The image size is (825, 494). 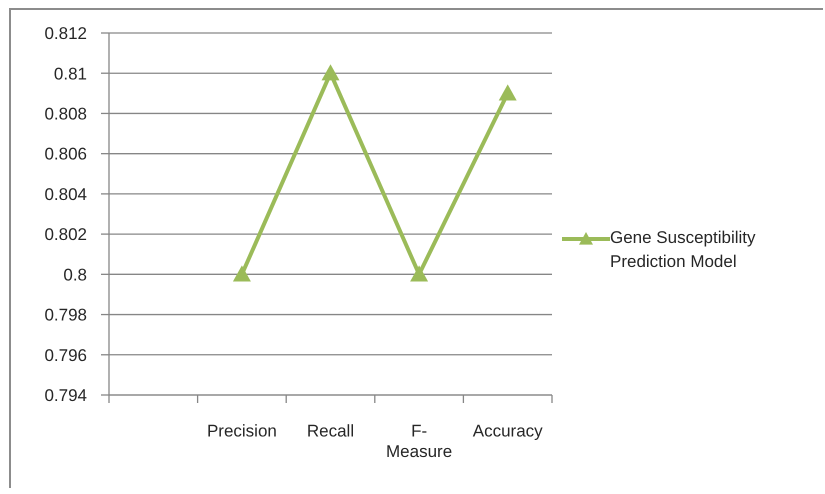 I want to click on x-tick-label: Accuracy, so click(x=508, y=430).